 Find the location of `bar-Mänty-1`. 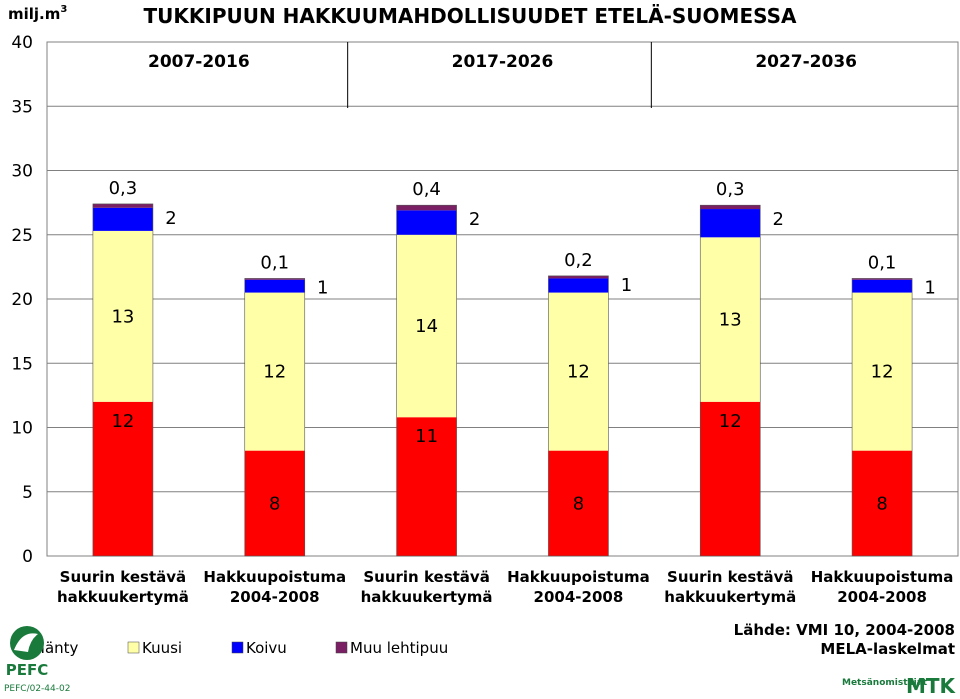

bar-Mänty-1 is located at coordinates (274, 503).